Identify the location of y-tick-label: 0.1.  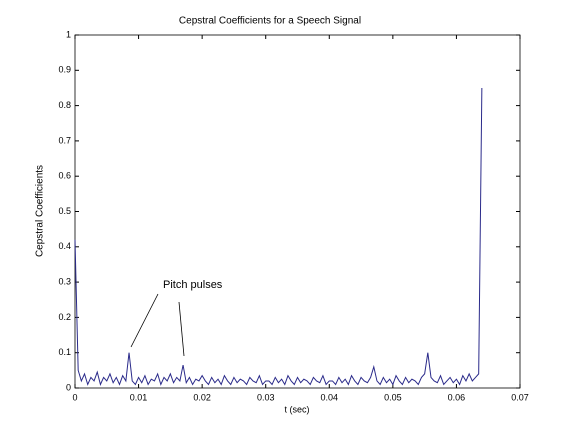
(64, 352).